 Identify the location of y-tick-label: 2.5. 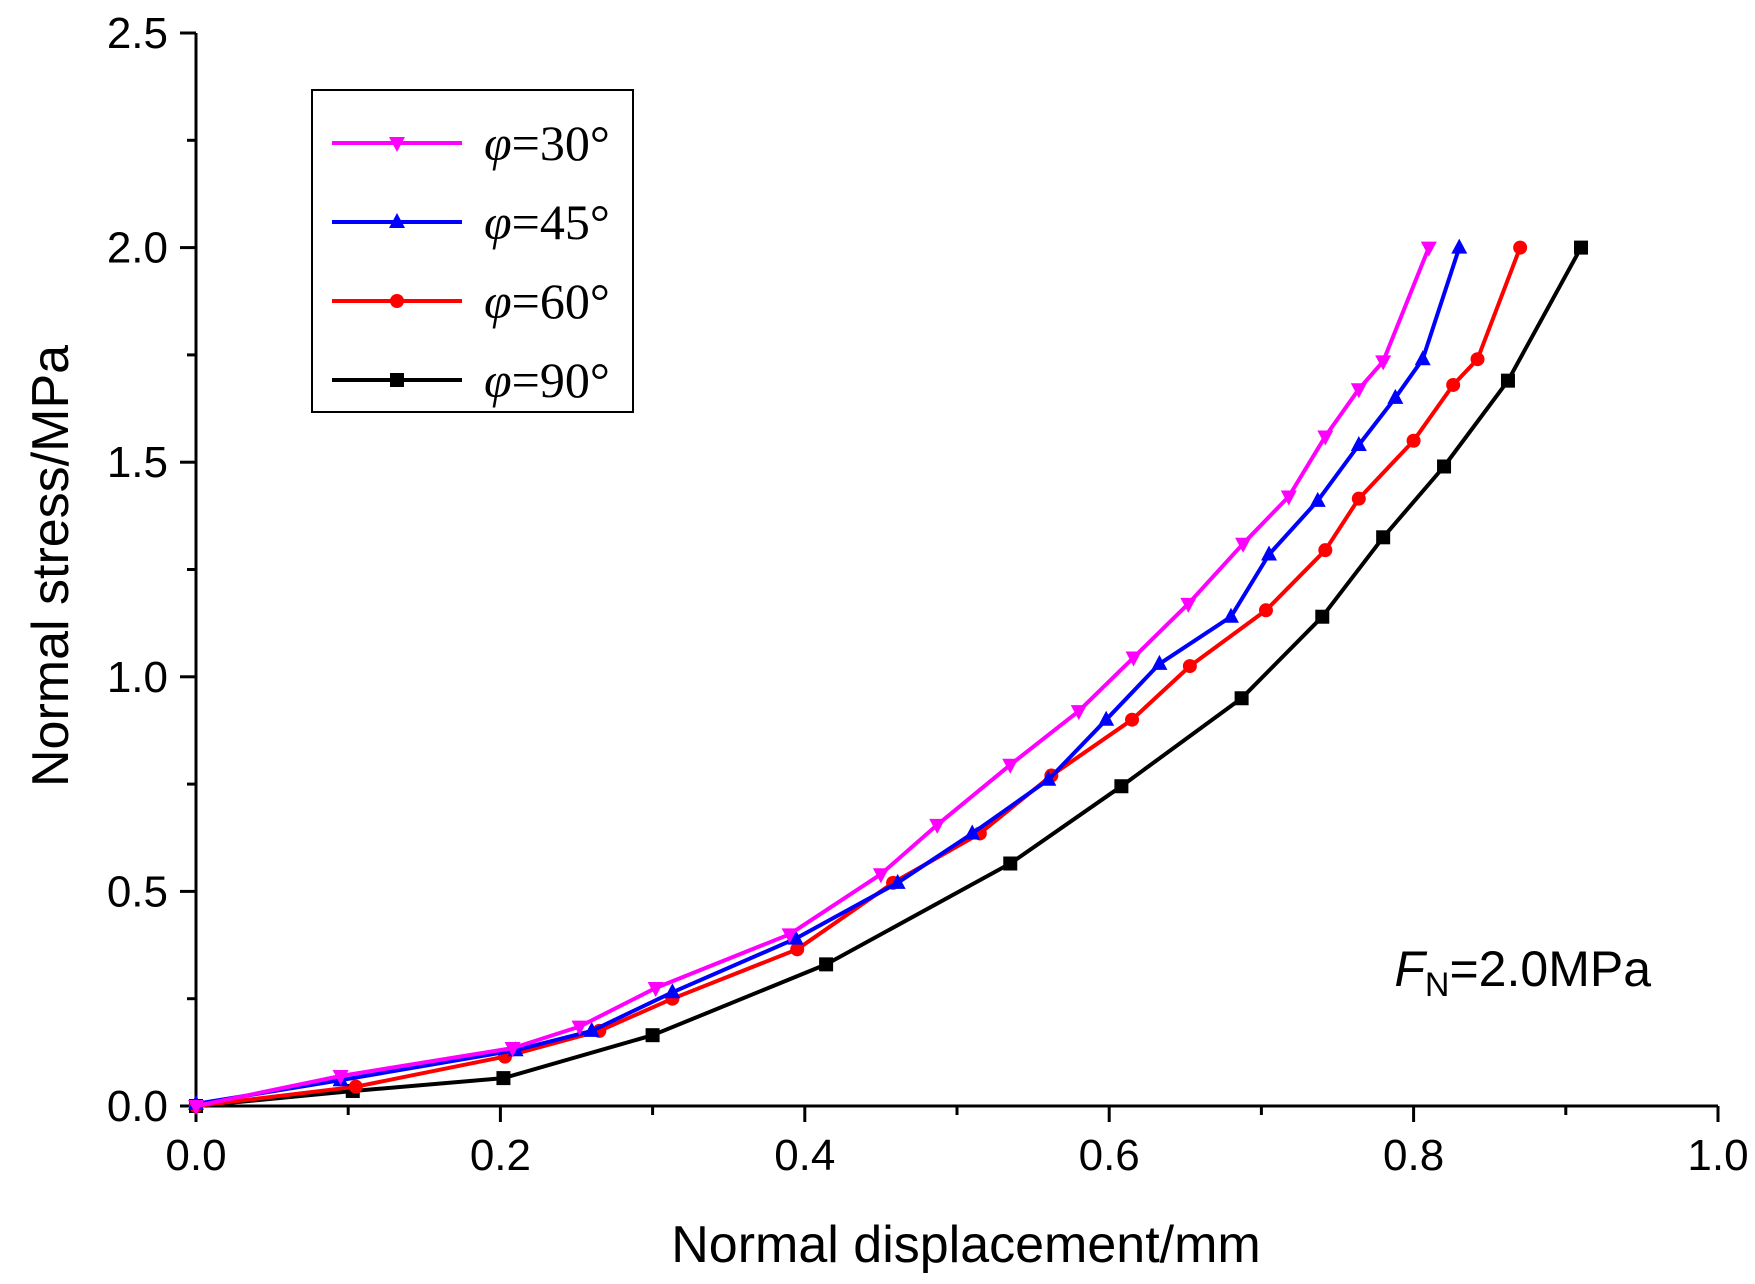
(137, 33).